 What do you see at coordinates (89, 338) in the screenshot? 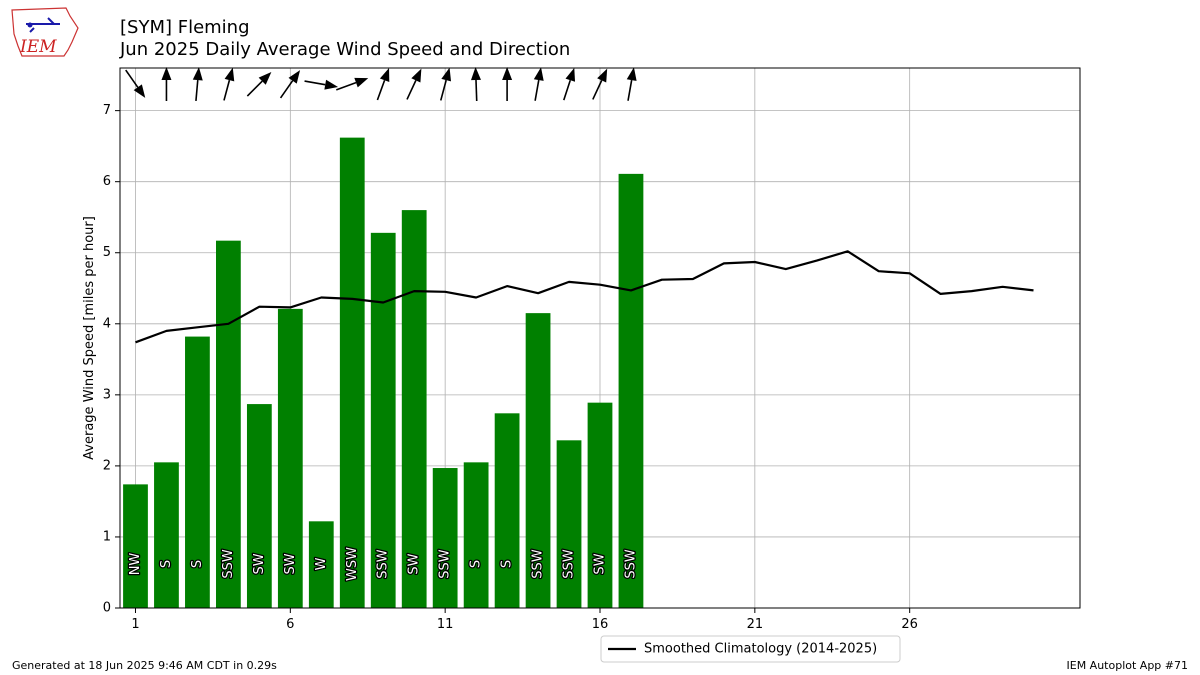
I see `y-axis-label: Average Wind Speed [miles per hour]` at bounding box center [89, 338].